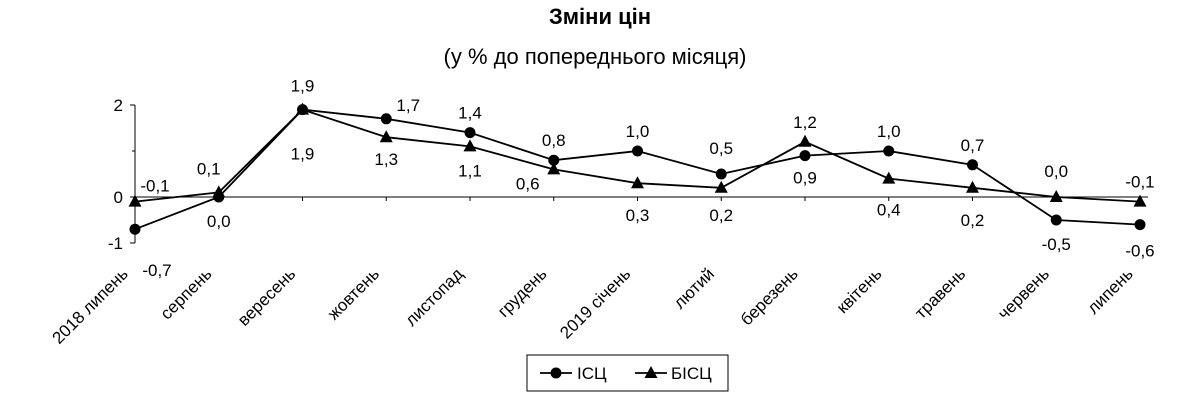 This screenshot has width=1200, height=408. Describe the element at coordinates (769, 296) in the screenshot. I see `x-tick-label: березень` at that location.